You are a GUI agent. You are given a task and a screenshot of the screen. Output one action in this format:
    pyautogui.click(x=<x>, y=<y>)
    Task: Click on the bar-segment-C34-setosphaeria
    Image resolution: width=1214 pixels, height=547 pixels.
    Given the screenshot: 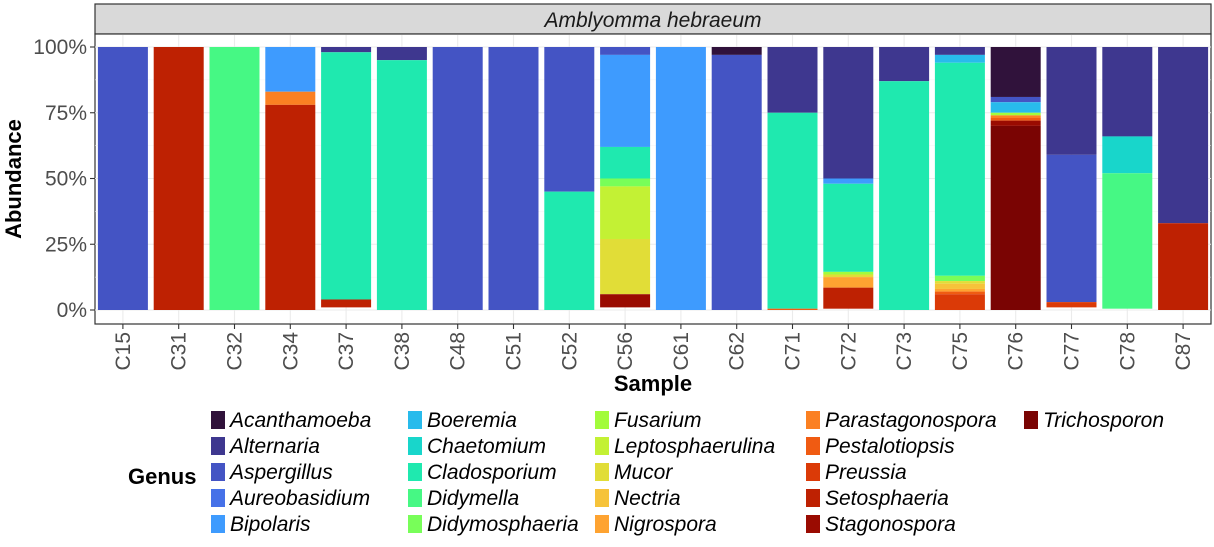 What is the action you would take?
    pyautogui.click(x=290, y=207)
    